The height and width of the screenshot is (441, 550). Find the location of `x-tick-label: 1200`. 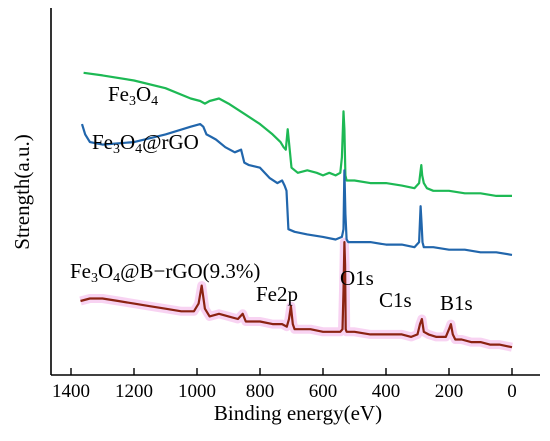

x-tick-label: 1200 is located at coordinates (134, 391).